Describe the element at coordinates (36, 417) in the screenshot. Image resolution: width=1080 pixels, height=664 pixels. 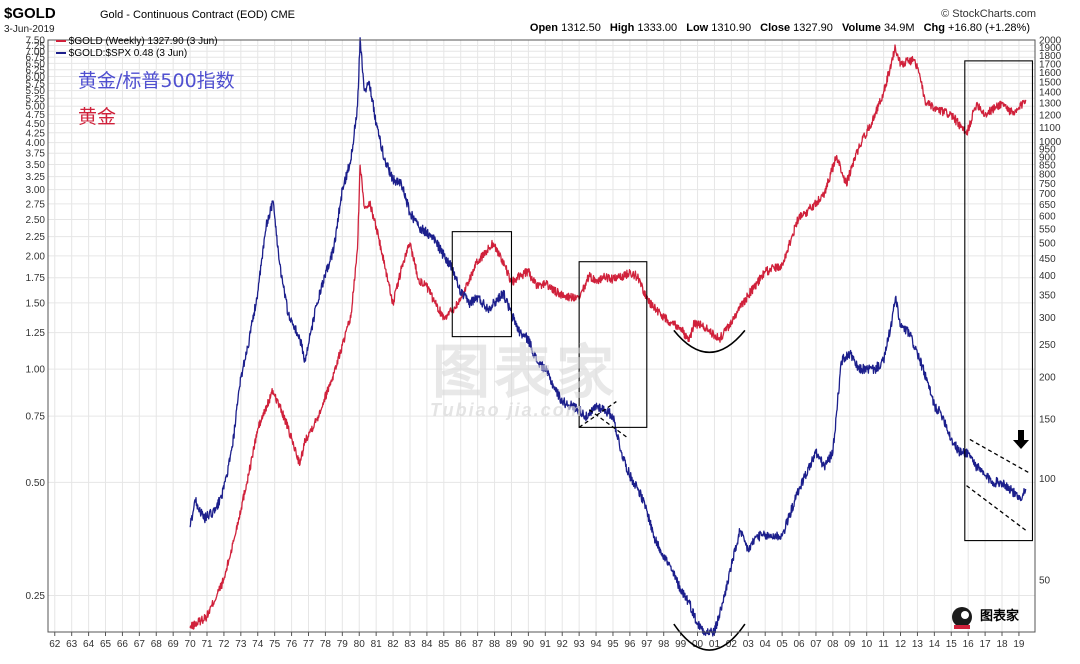
I see `y-left-tick-label: 0.75` at that location.